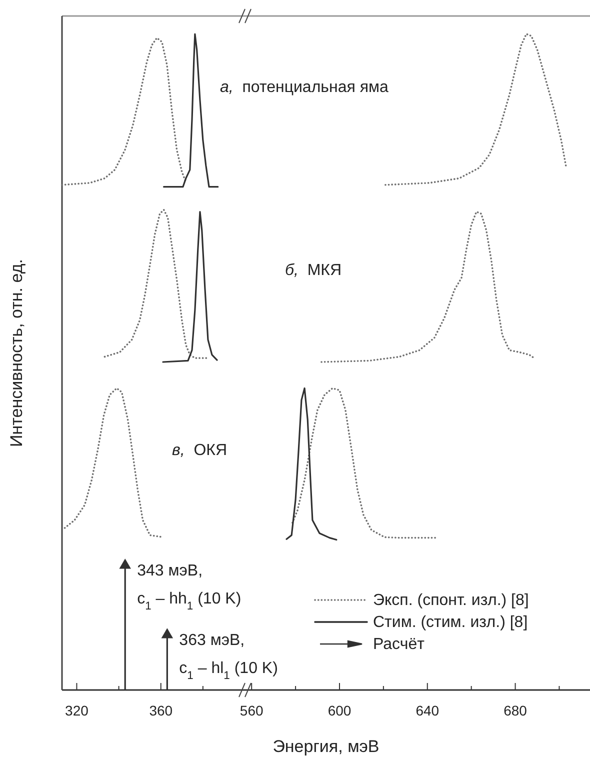 This screenshot has height=765, width=590. I want to click on x-tick-label: 600, so click(340, 710).